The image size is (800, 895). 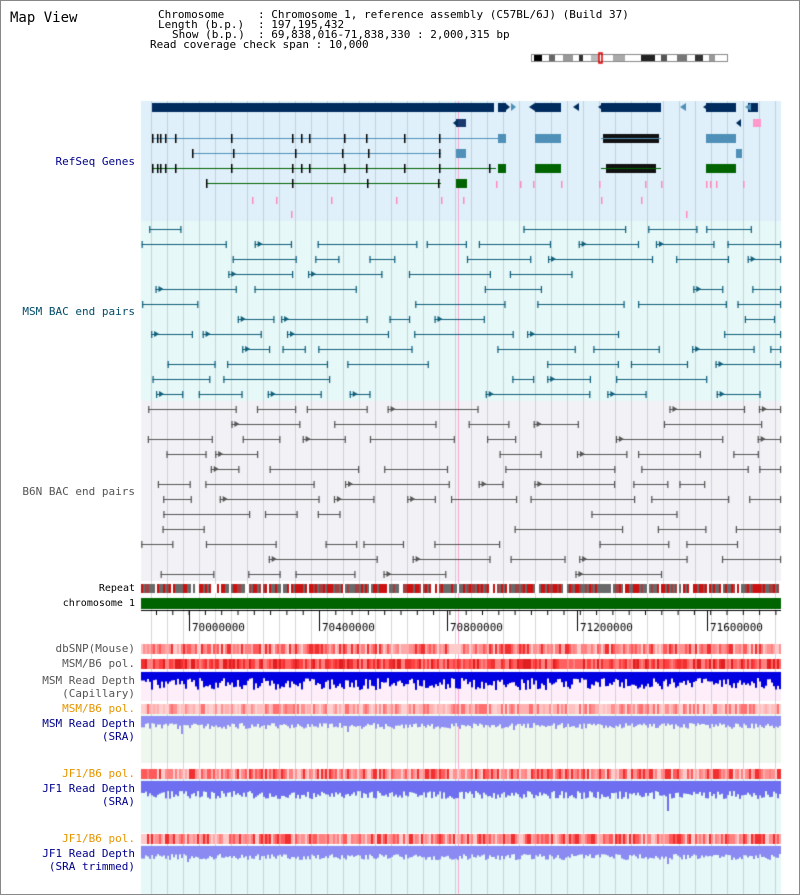 I want to click on coverage-label-line: Read coverage check span : 10,000, so click(x=259, y=44).